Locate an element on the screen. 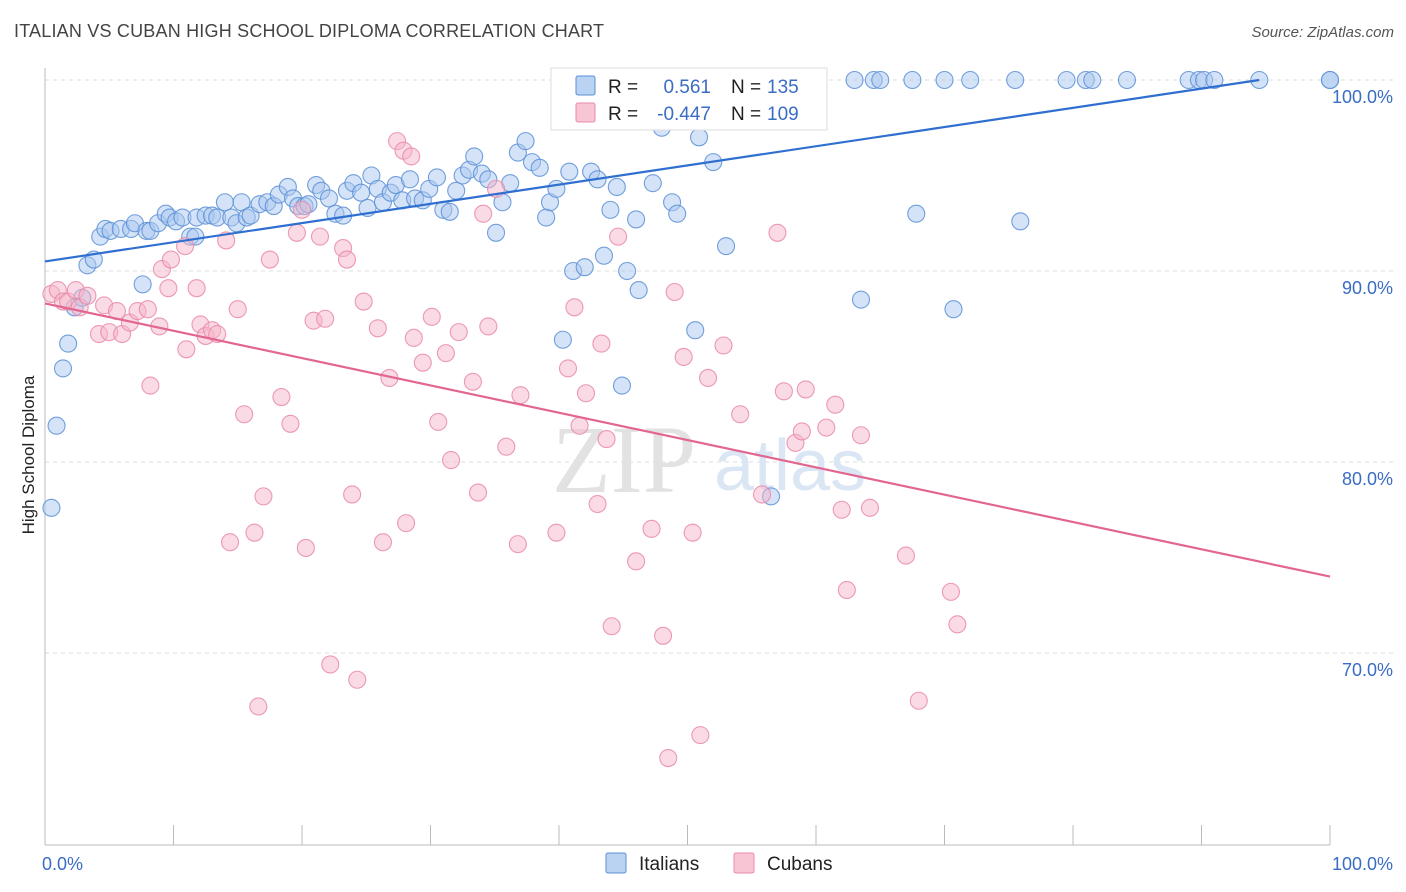  x-tick-label-max: 100.0% is located at coordinates (1362, 864).